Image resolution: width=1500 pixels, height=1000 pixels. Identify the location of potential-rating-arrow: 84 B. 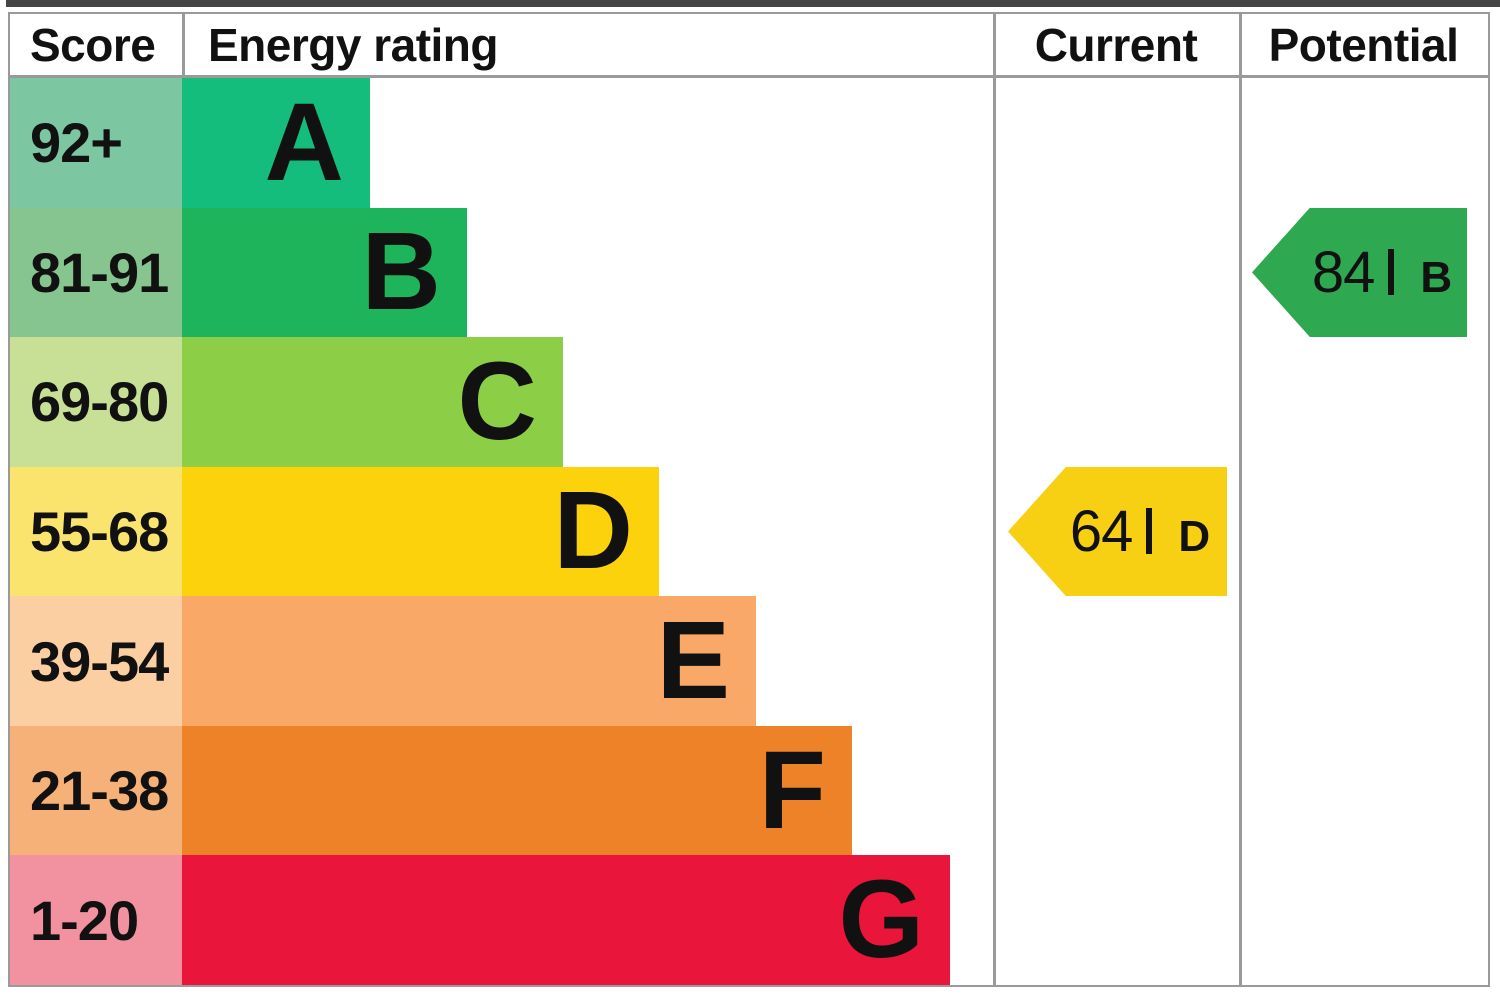
(1359, 272).